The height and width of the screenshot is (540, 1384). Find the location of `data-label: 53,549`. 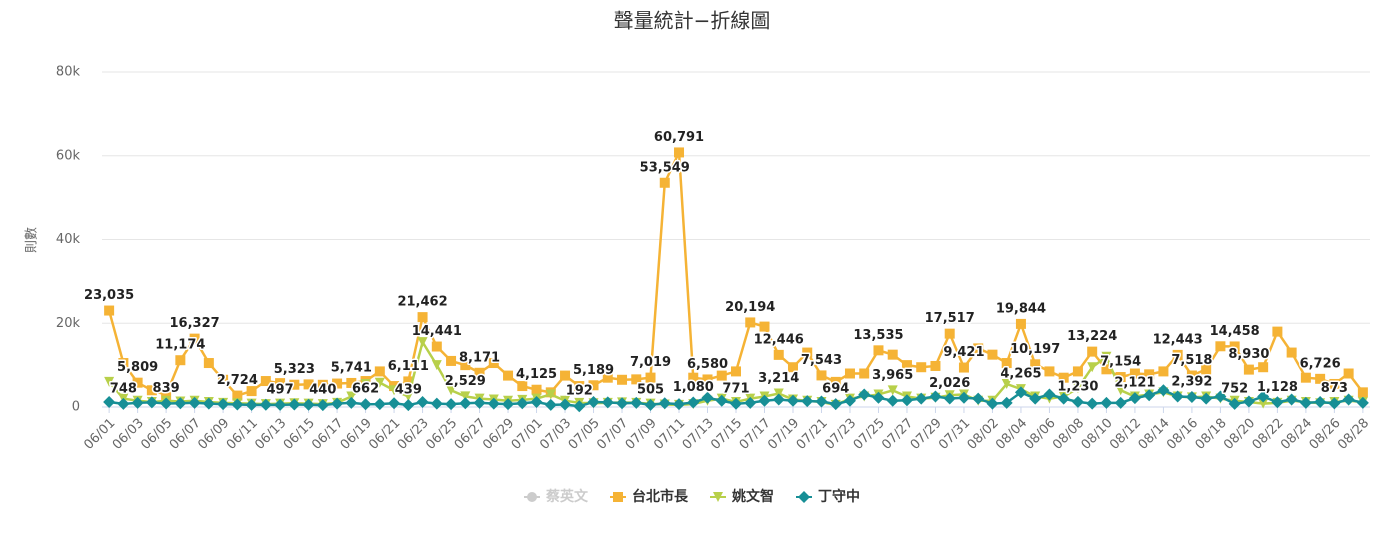

data-label: 53,549 is located at coordinates (665, 167).